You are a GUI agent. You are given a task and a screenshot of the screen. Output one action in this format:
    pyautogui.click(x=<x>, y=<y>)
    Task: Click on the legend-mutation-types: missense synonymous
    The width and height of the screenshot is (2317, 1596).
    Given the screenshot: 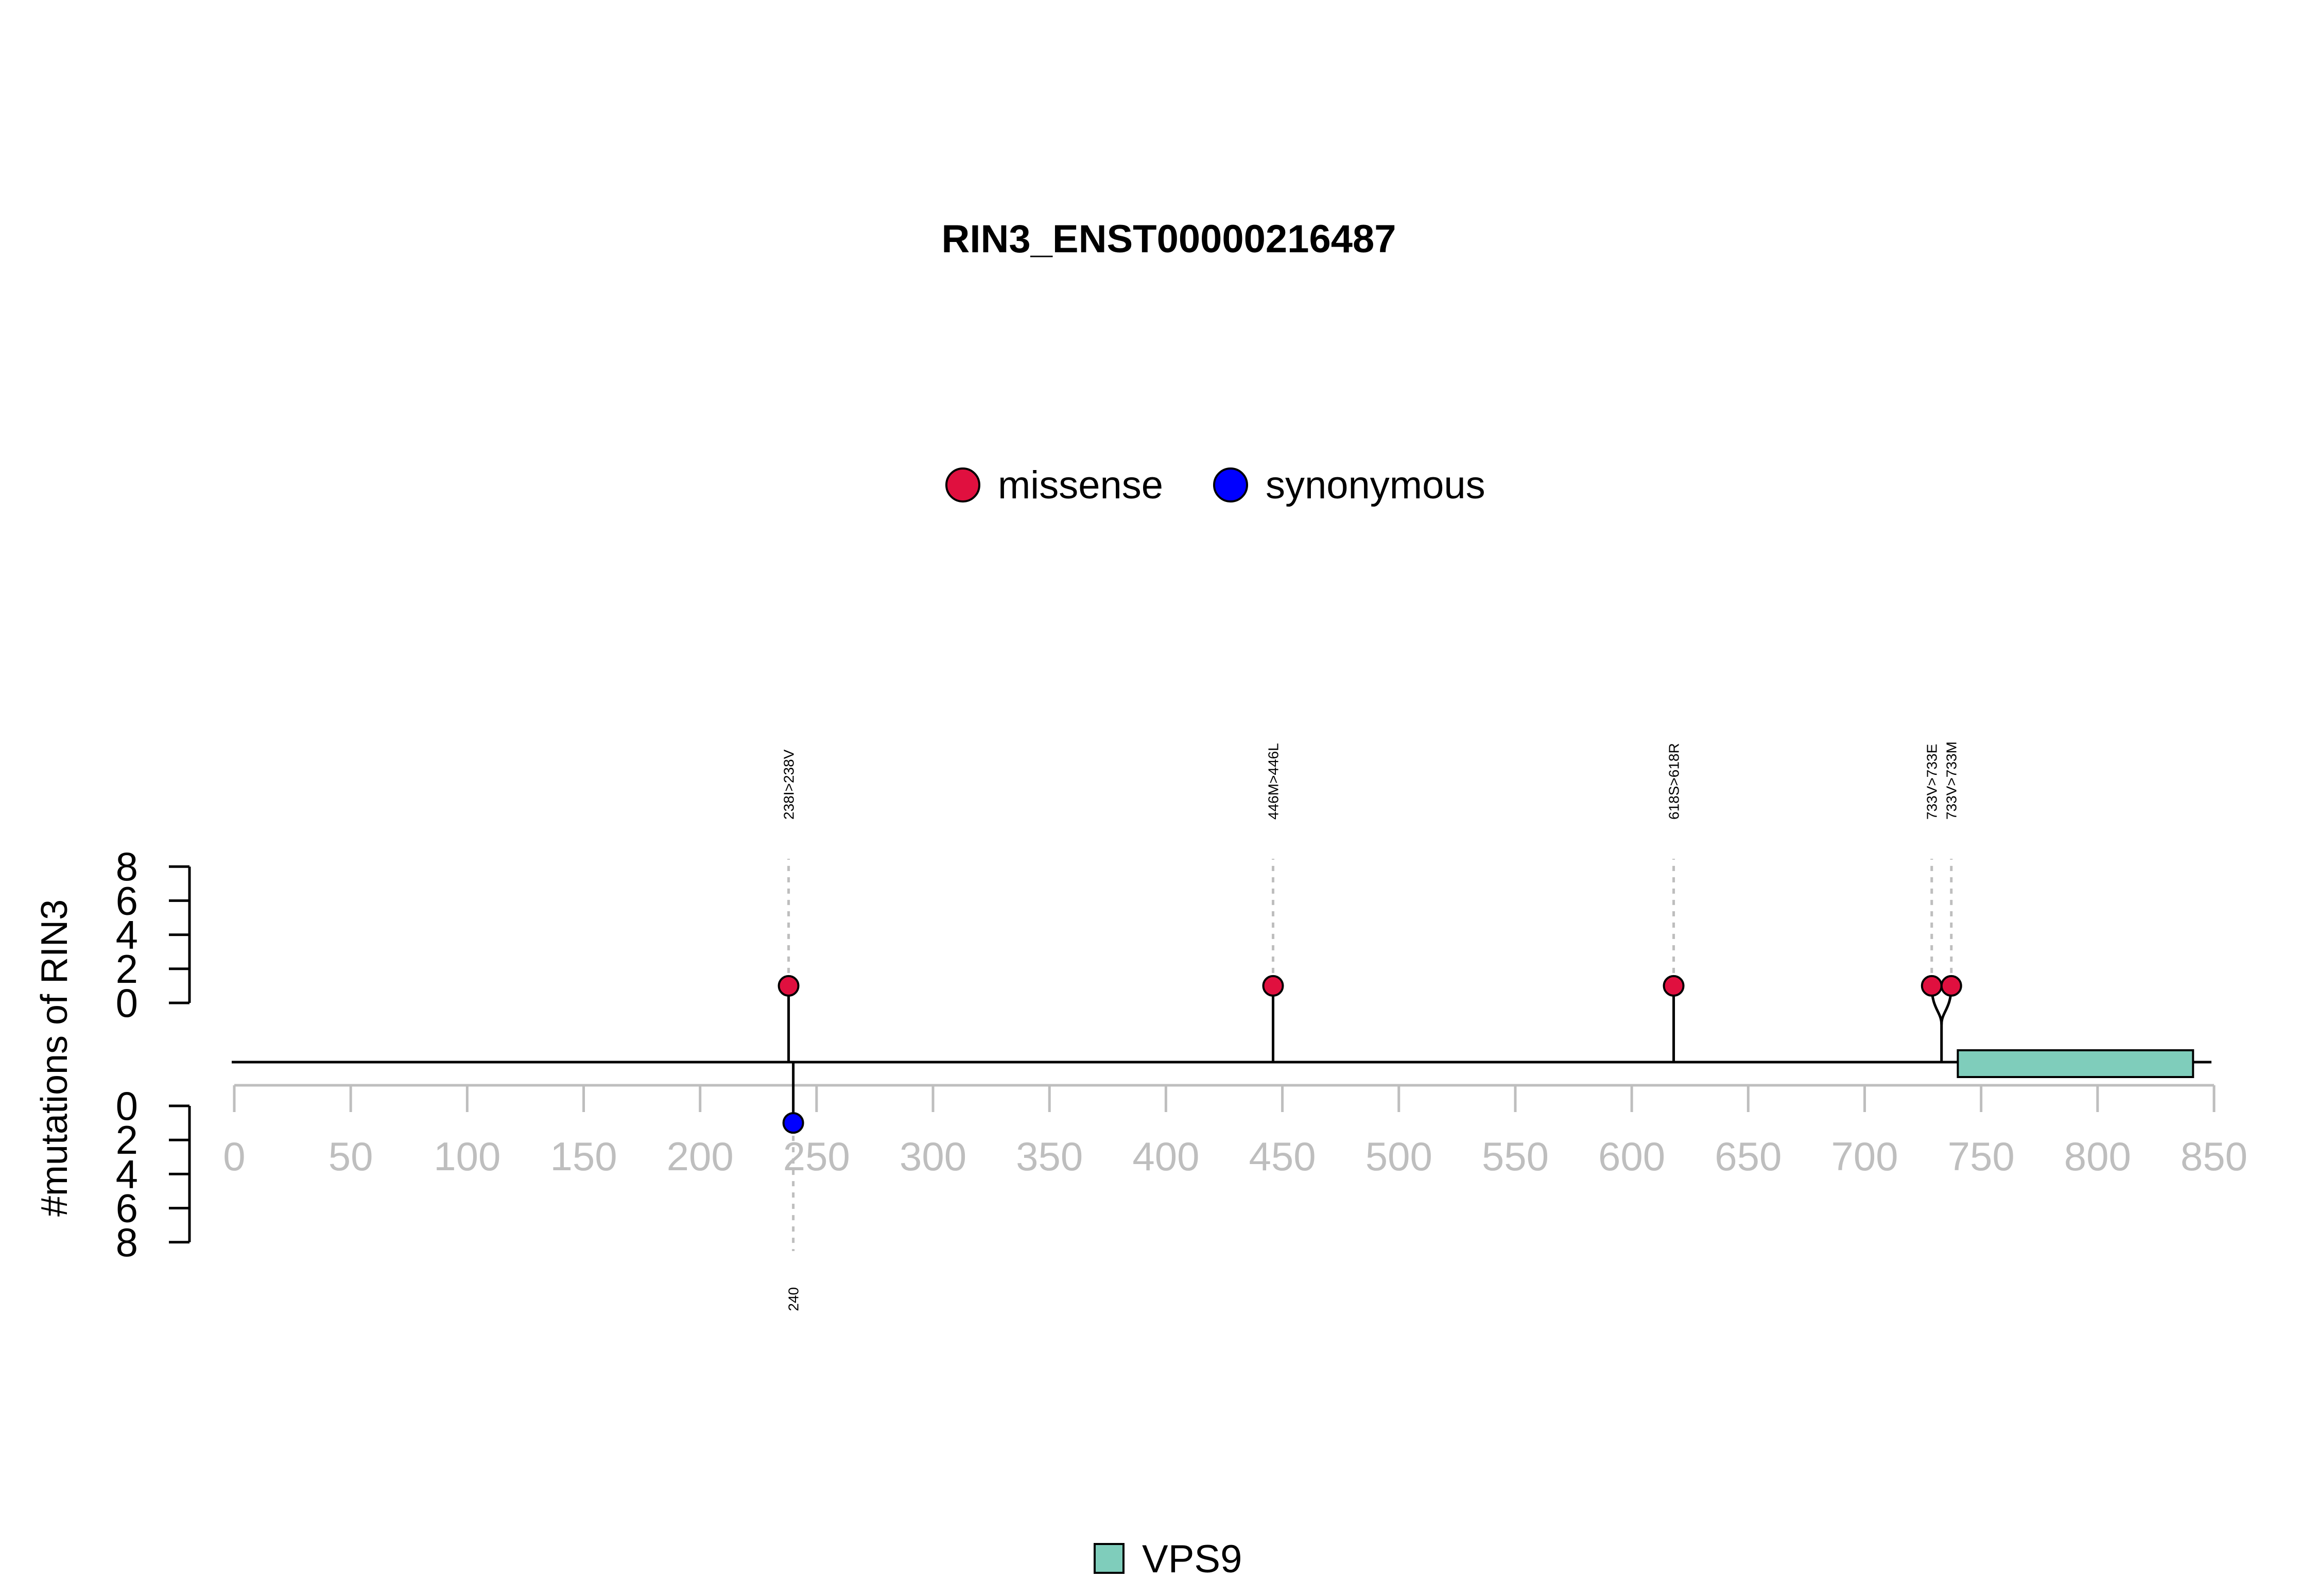 What is the action you would take?
    pyautogui.click(x=1215, y=485)
    